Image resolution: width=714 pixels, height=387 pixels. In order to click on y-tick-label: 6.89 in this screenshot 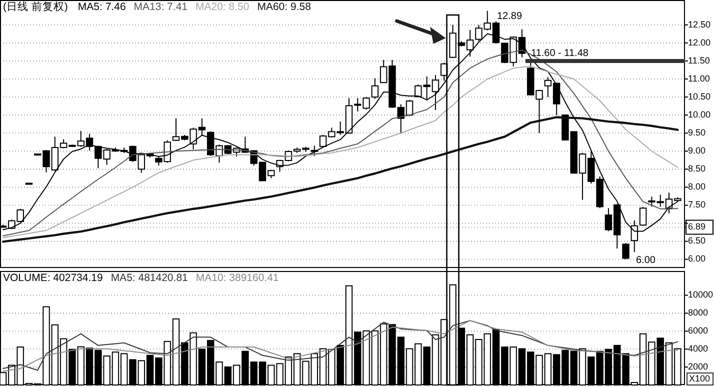, I will do `click(697, 227)`.